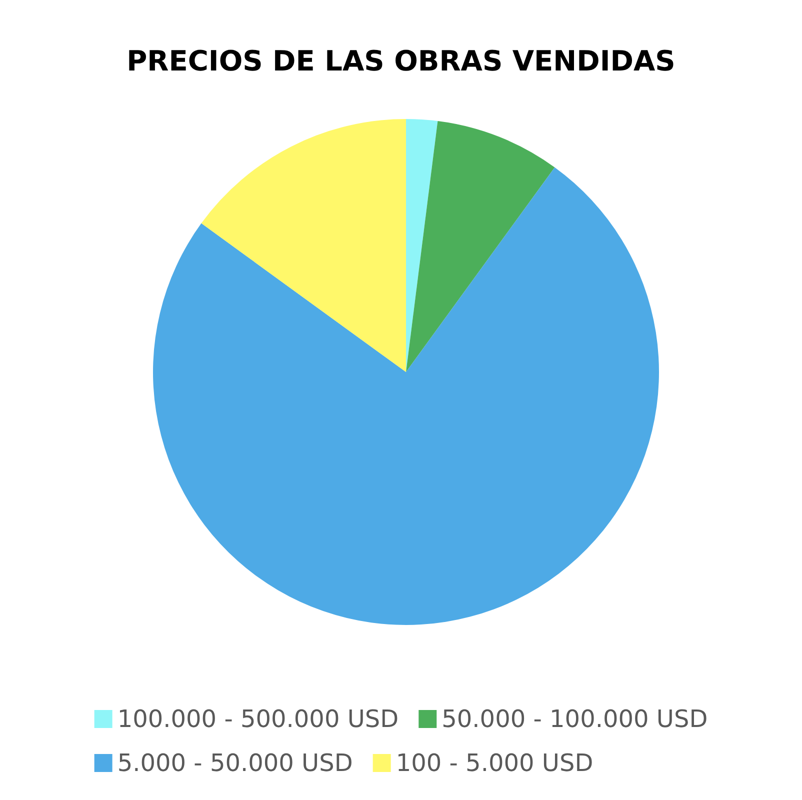 The height and width of the screenshot is (800, 802). Describe the element at coordinates (258, 719) in the screenshot. I see `legend-label: 100.000 - 500.000 USD` at that location.